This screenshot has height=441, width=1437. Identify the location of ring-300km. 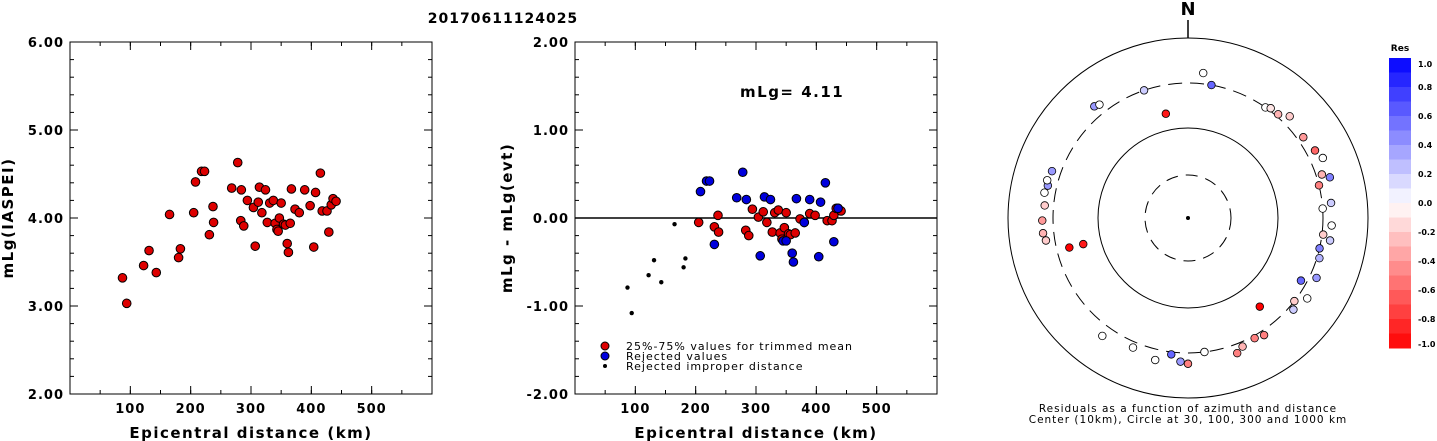
(1188, 218).